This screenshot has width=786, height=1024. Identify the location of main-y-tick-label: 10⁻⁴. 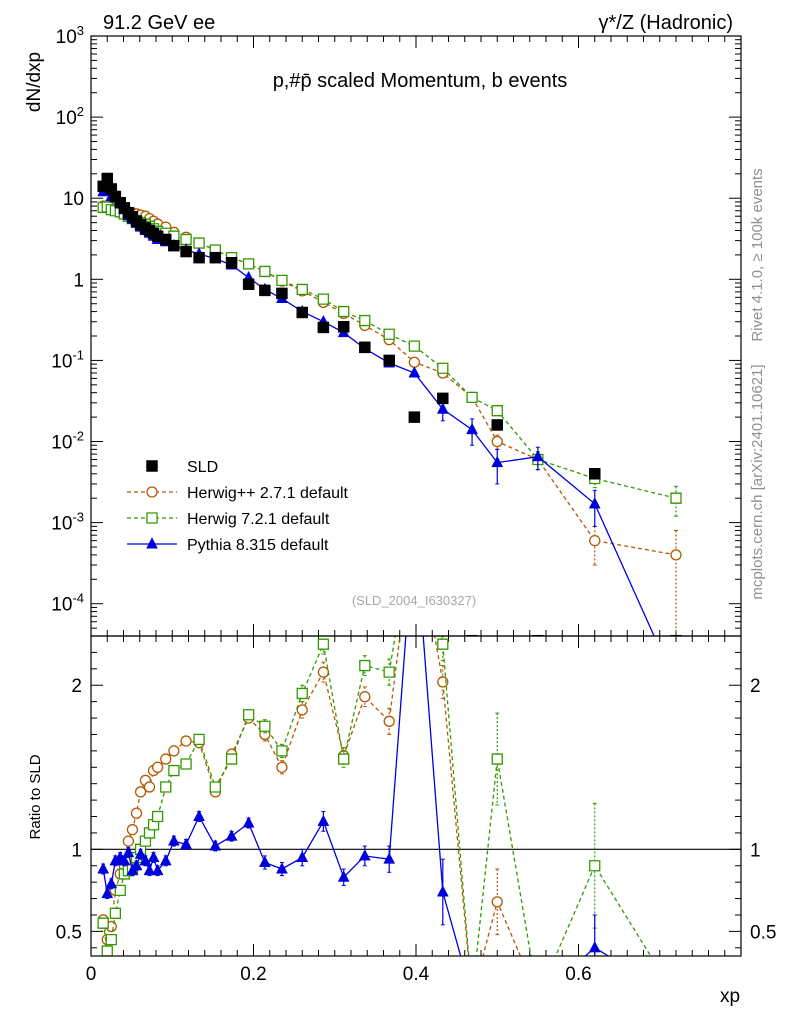
(67, 603).